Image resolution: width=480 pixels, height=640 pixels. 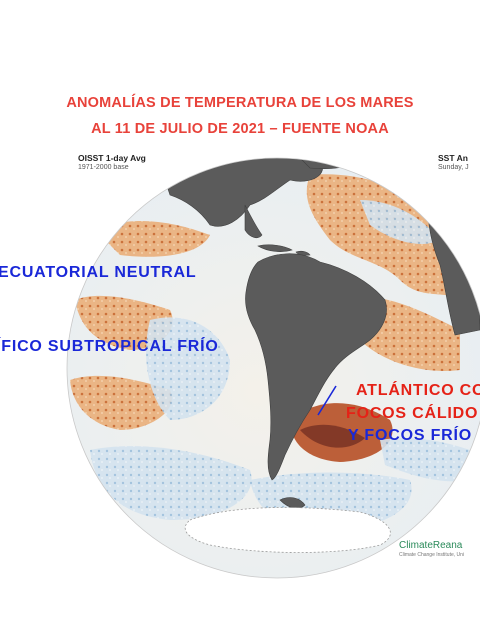 I want to click on annotation-atlantico: ATLÁNTICO CO, so click(x=418, y=390).